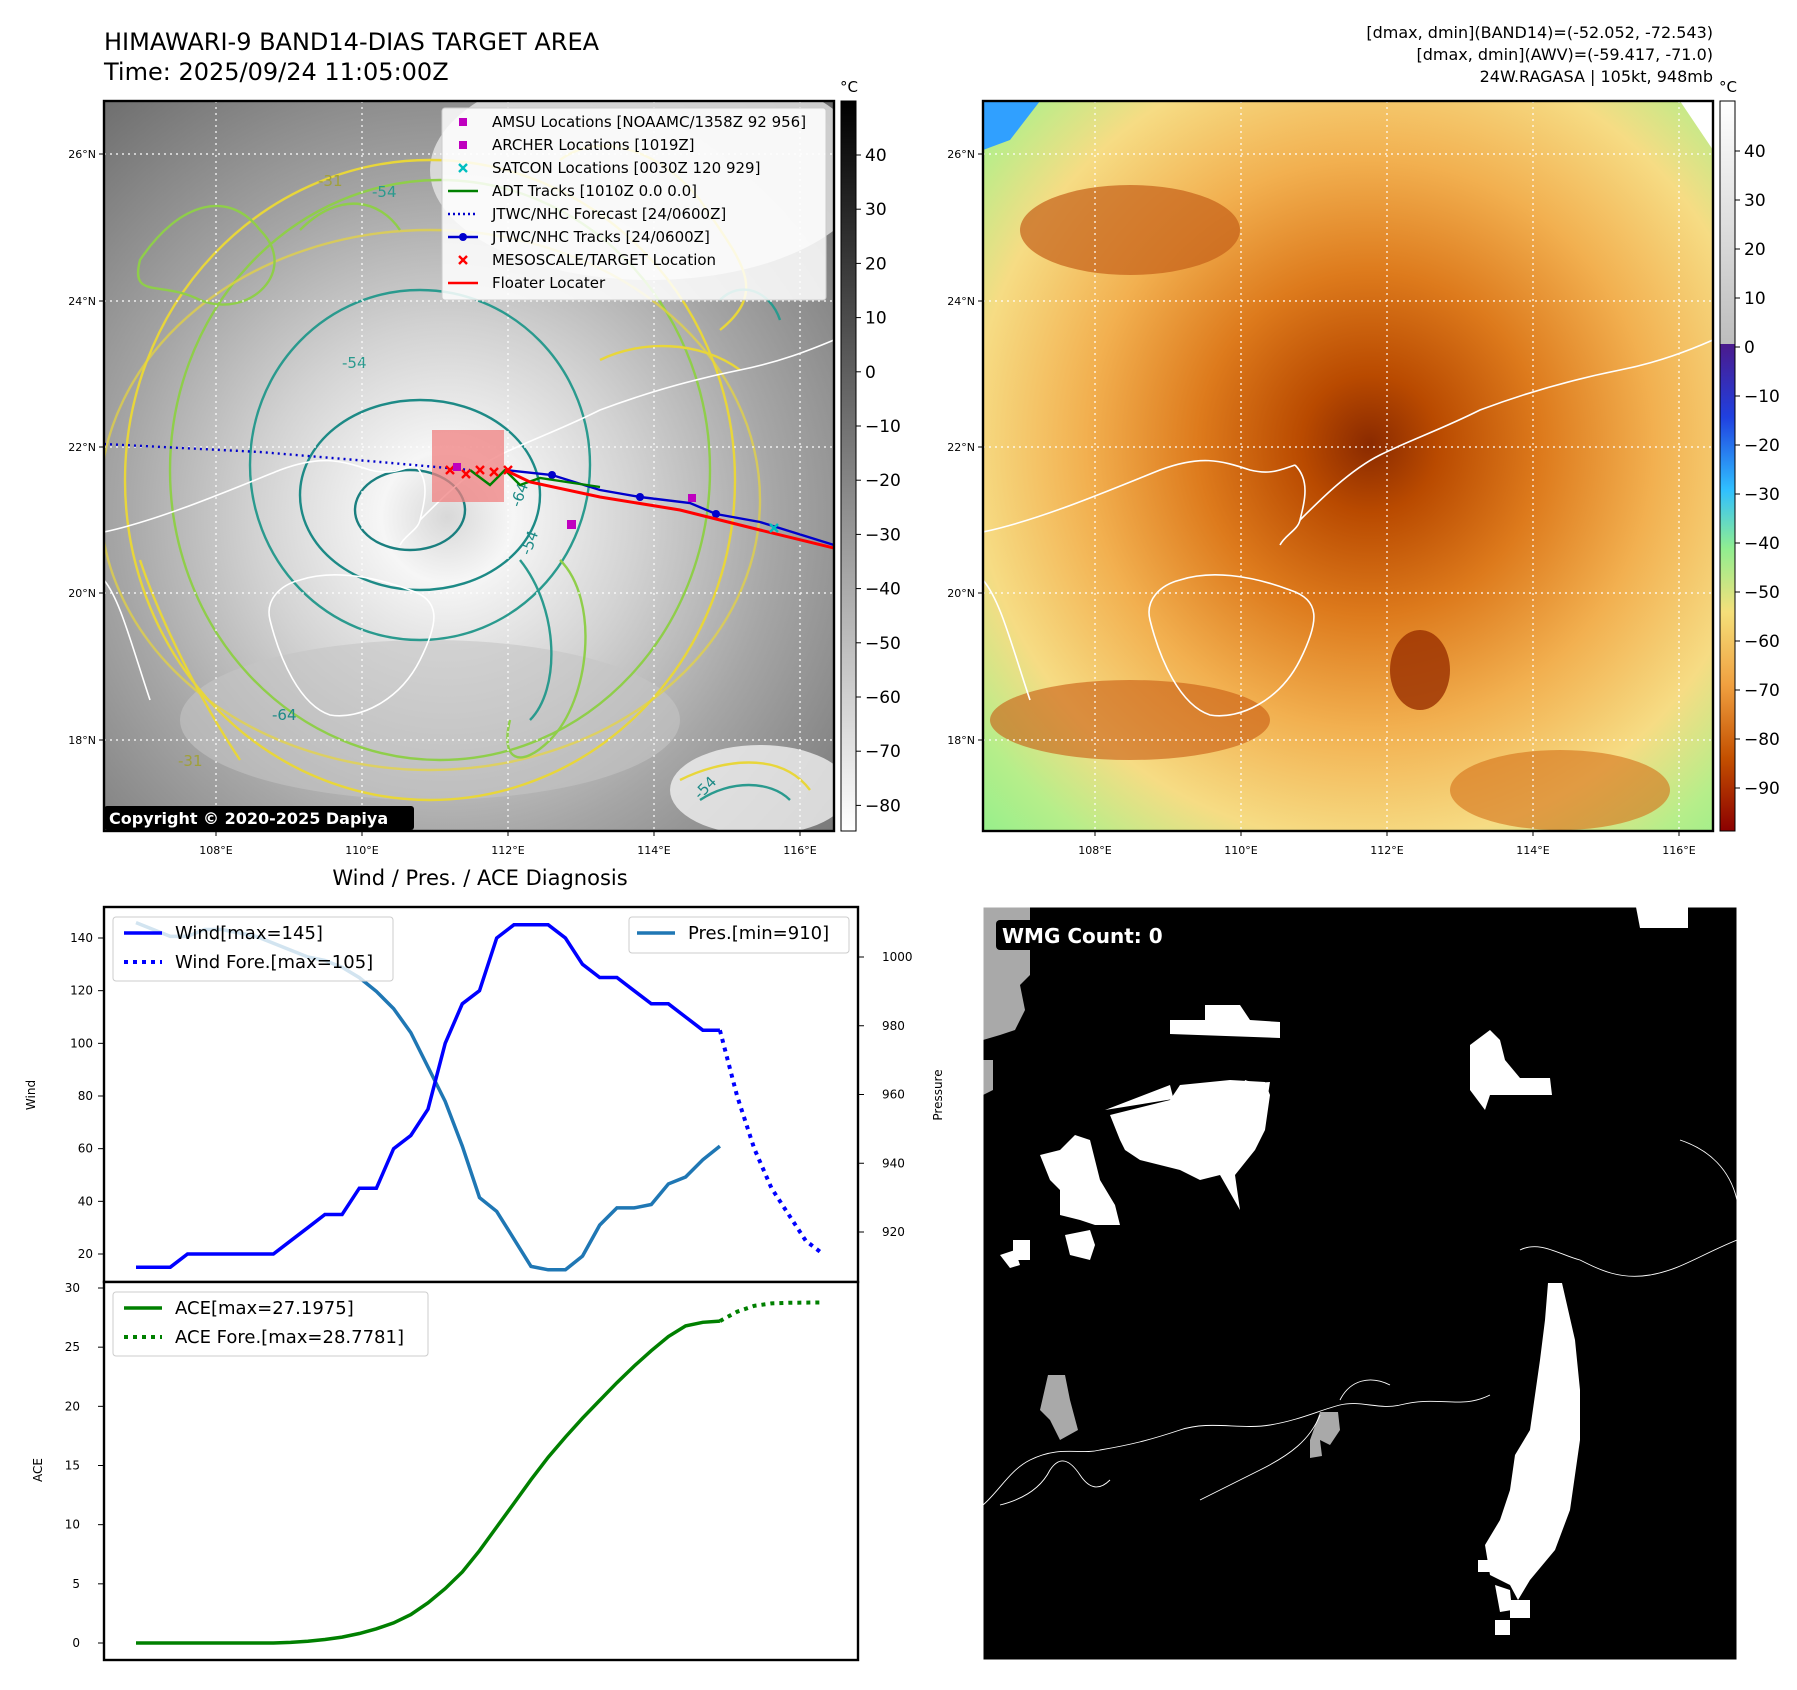 The image size is (1797, 1690). Describe the element at coordinates (649, 122) in the screenshot. I see `ir-legend-label: AMSU Locations [NOAAMC/1358Z 92 956]` at that location.